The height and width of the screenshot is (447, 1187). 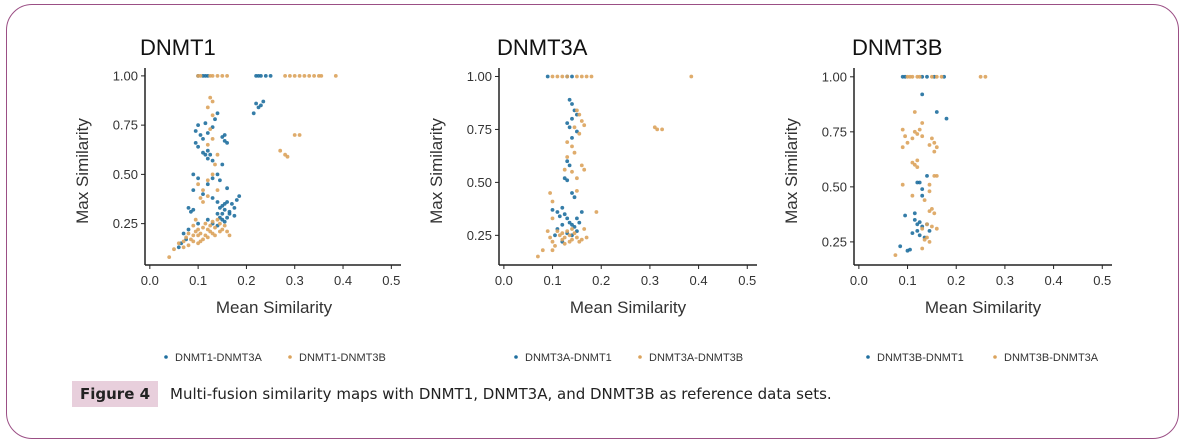 I want to click on legend-marker-orange, so click(x=995, y=357).